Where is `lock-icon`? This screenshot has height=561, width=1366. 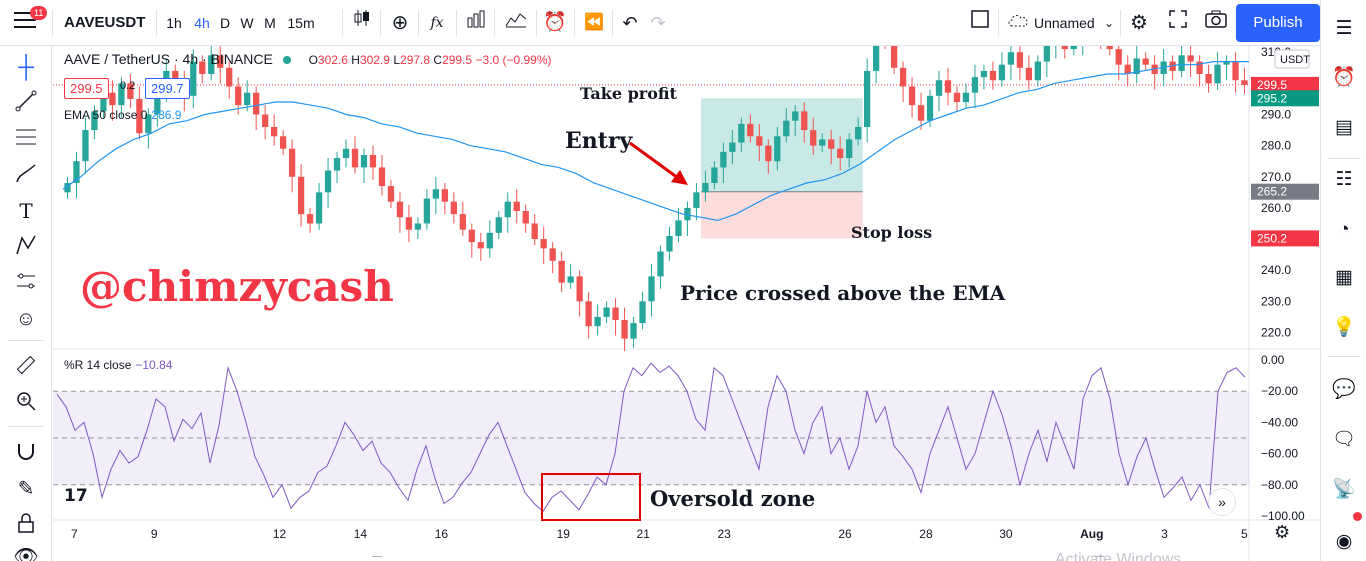
lock-icon is located at coordinates (26, 525).